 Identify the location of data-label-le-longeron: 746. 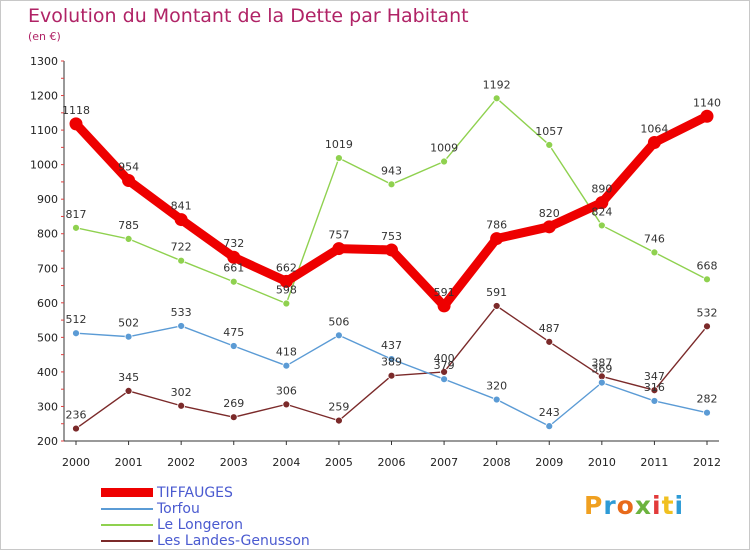
(654, 238).